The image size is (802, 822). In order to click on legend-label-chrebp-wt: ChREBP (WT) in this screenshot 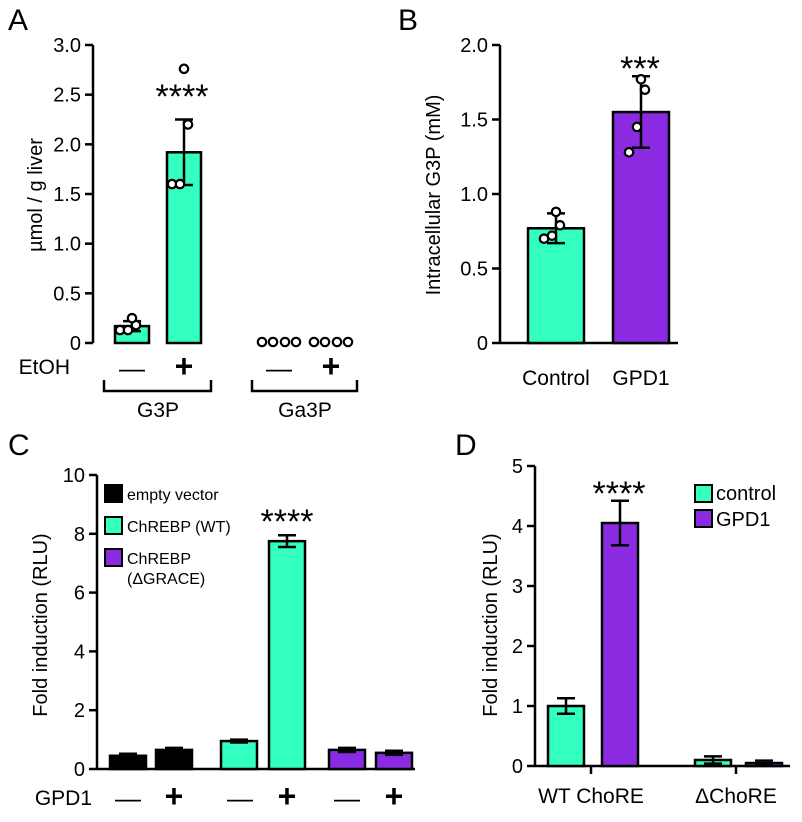, I will do `click(179, 527)`.